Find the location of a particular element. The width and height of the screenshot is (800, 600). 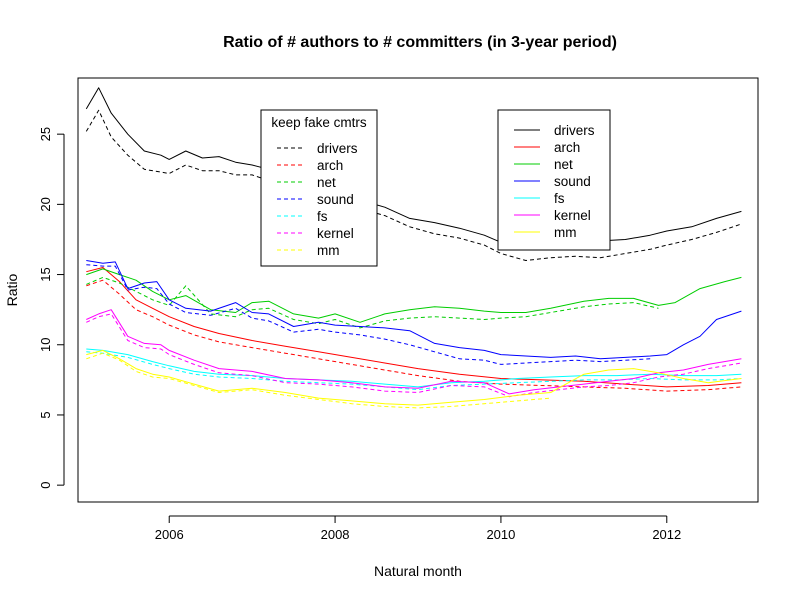

x-tick-label-2012: 2012 is located at coordinates (666, 534).